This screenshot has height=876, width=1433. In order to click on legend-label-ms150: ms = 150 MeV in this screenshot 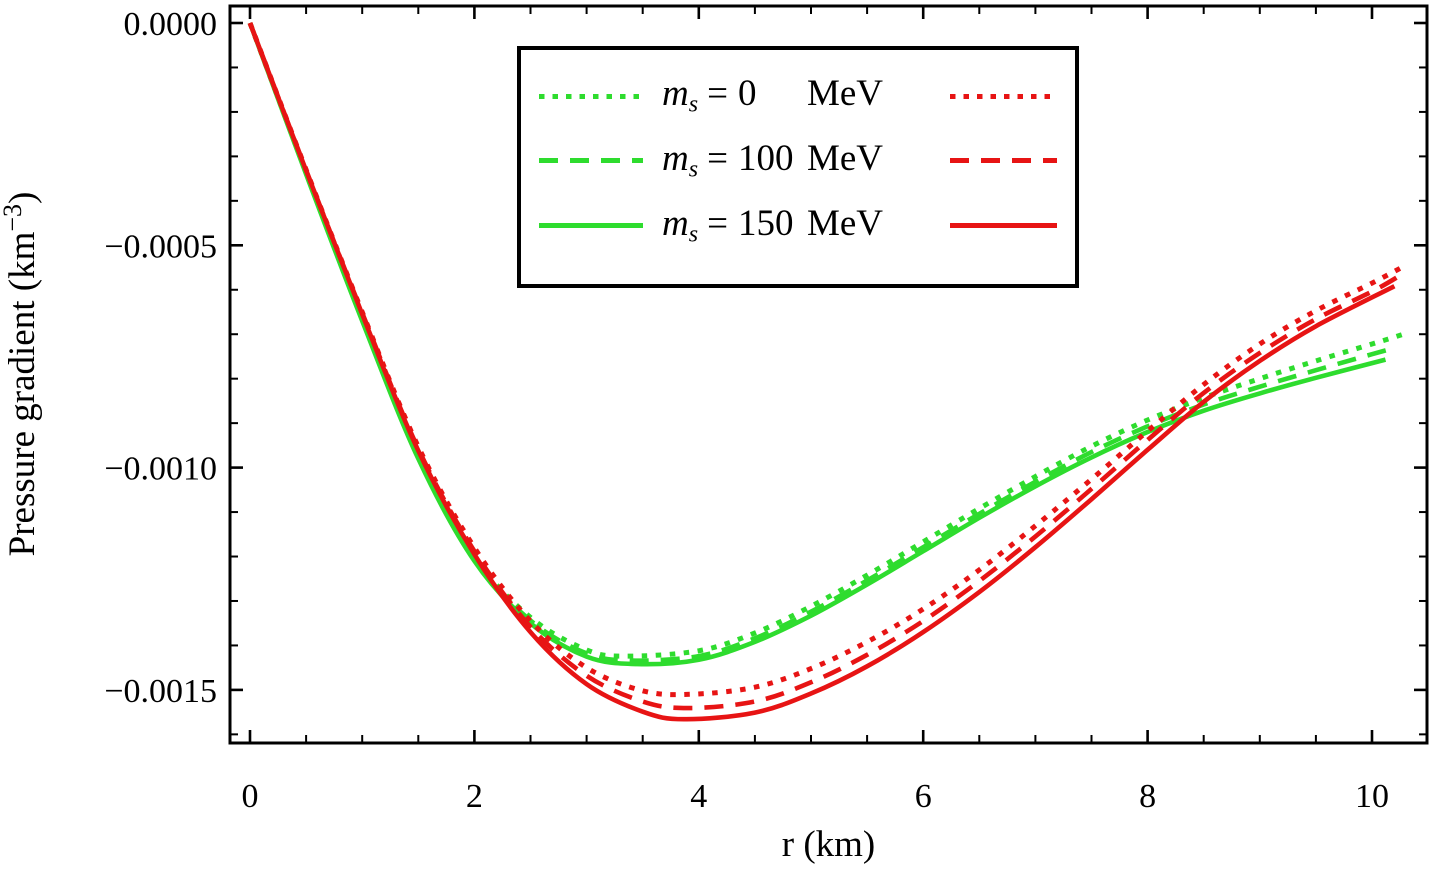, I will do `click(806, 226)`.